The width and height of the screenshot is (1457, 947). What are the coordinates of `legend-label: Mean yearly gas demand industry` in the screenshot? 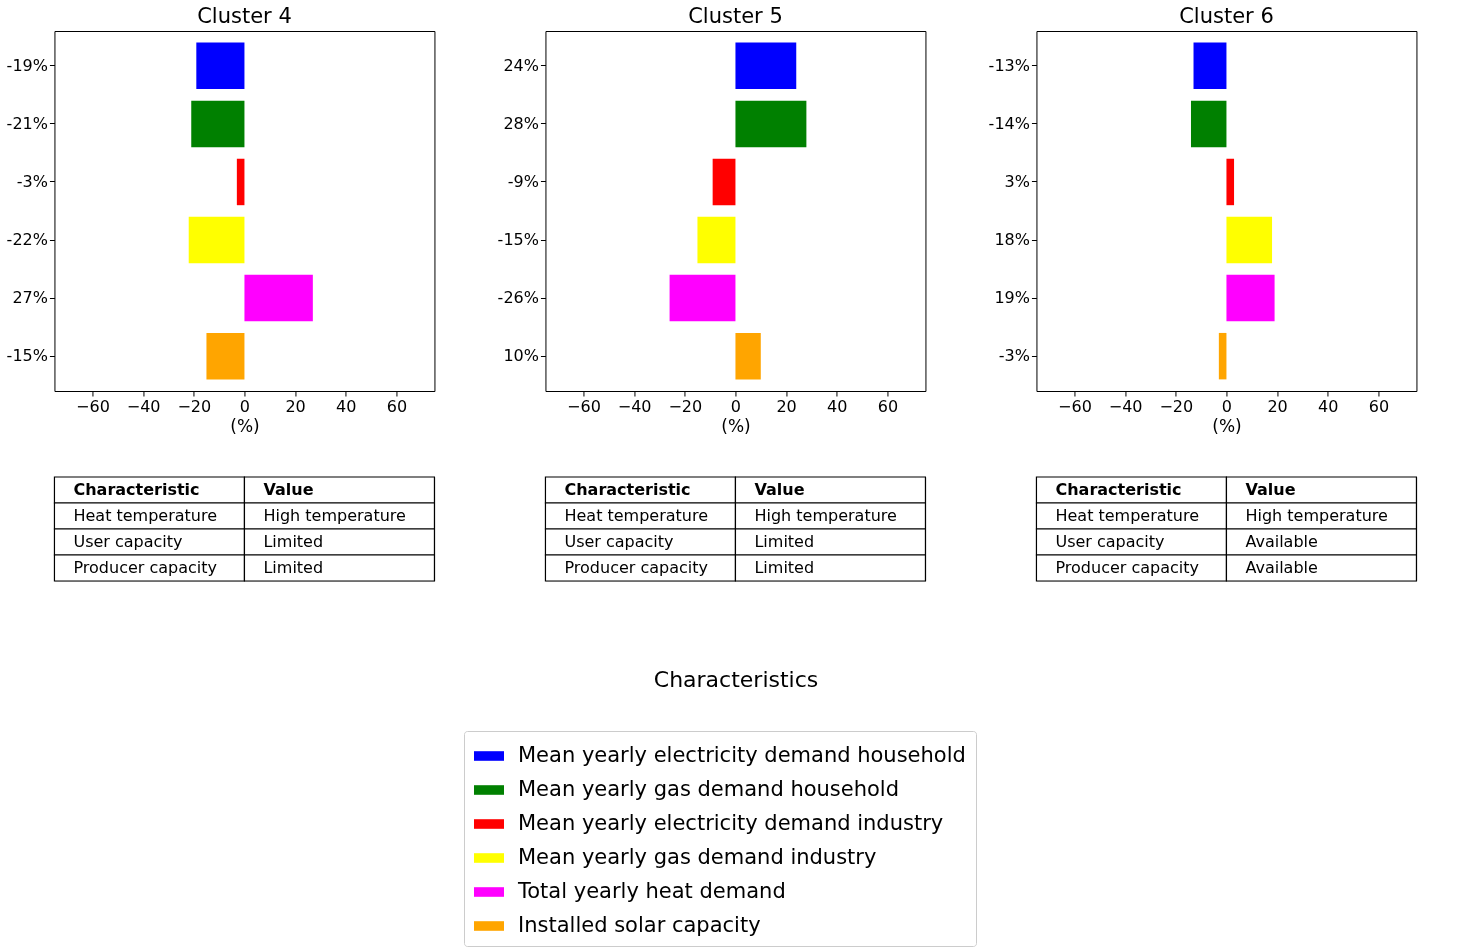 It's located at (697, 857).